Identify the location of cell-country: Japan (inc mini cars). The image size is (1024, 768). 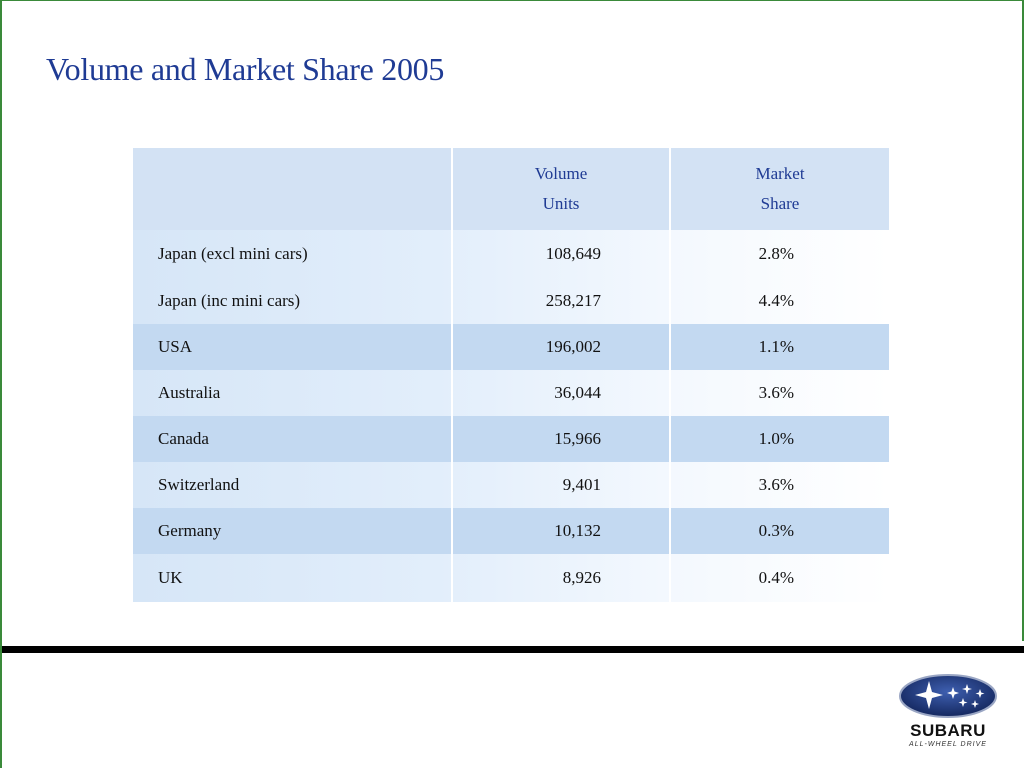
(293, 301).